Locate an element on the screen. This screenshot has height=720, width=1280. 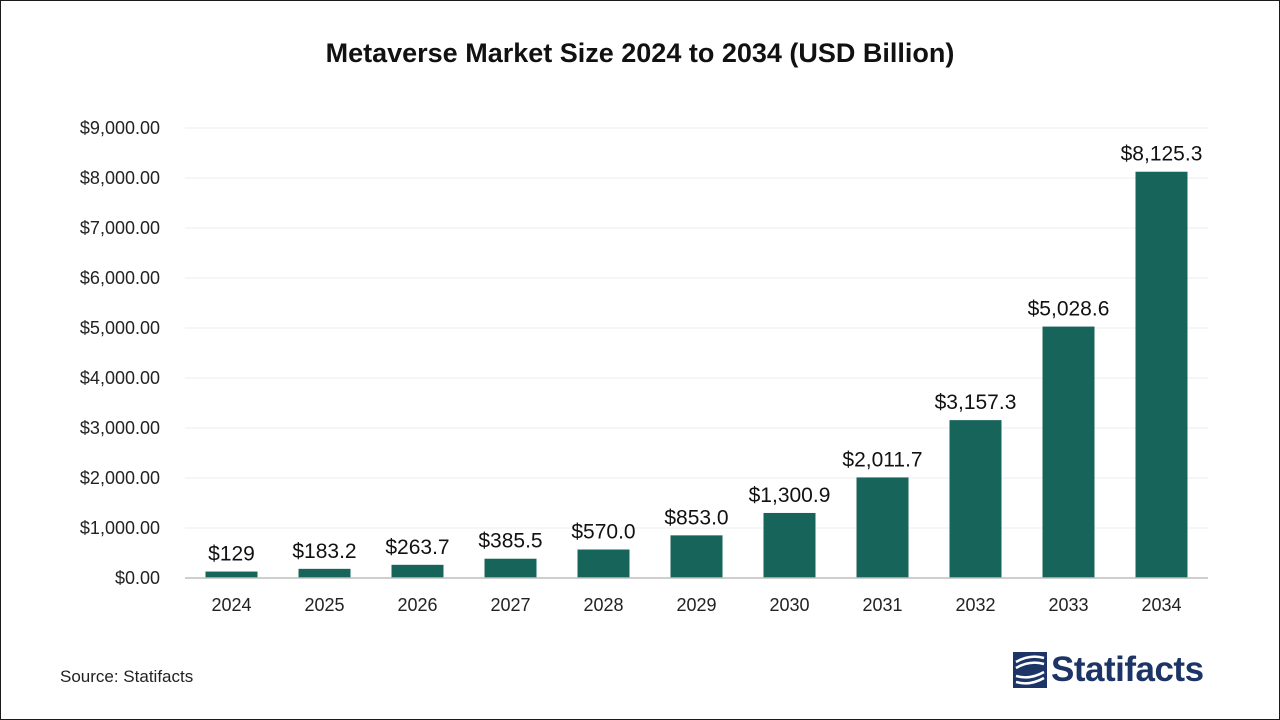
data-label: $2,011.7 is located at coordinates (882, 459).